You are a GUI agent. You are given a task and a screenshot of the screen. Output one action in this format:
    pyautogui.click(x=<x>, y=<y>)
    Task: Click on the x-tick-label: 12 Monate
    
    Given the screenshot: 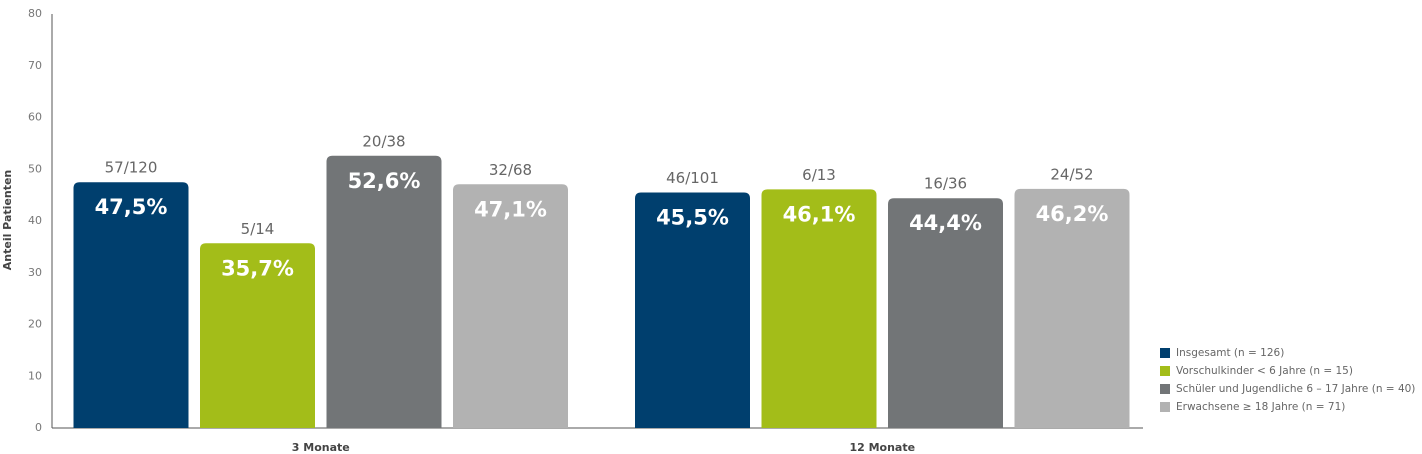 What is the action you would take?
    pyautogui.click(x=882, y=447)
    